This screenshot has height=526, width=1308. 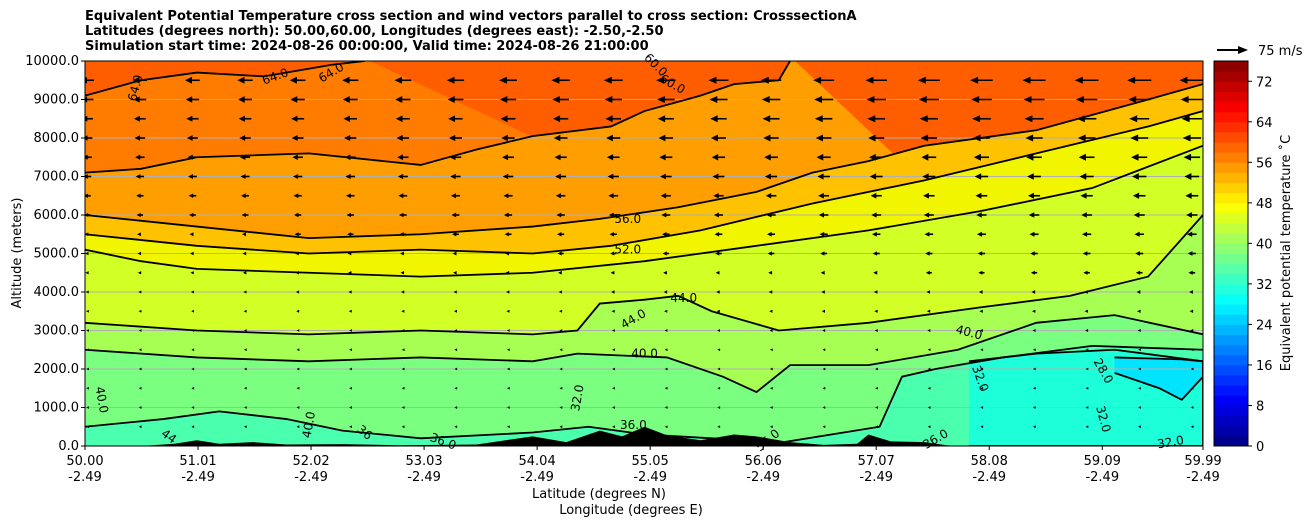 What do you see at coordinates (1264, 325) in the screenshot?
I see `colorbar-tick-label: 24` at bounding box center [1264, 325].